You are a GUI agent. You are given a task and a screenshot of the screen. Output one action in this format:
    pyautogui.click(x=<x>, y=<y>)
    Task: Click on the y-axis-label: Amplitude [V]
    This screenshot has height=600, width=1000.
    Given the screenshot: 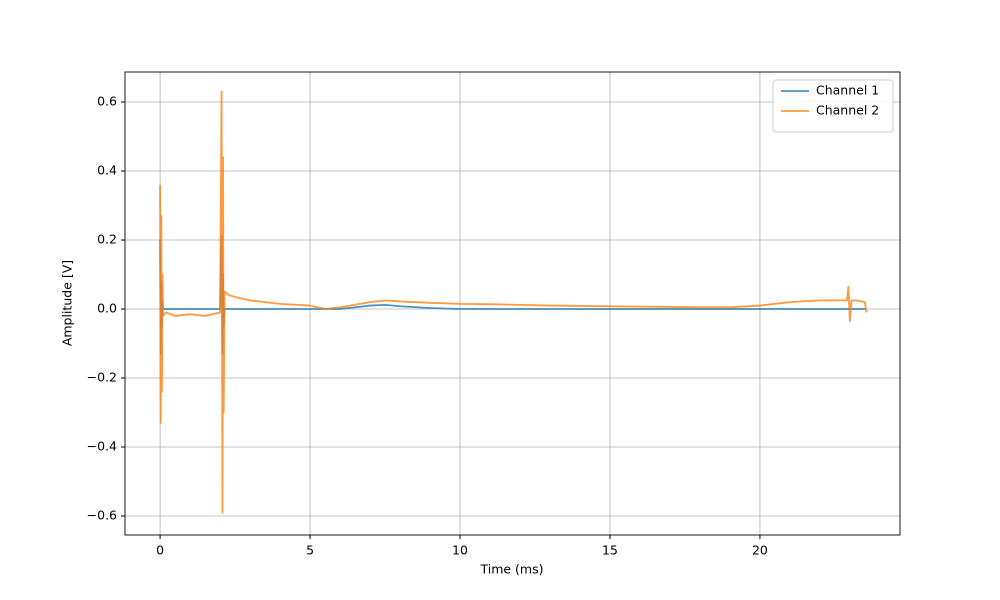 What is the action you would take?
    pyautogui.click(x=67, y=303)
    